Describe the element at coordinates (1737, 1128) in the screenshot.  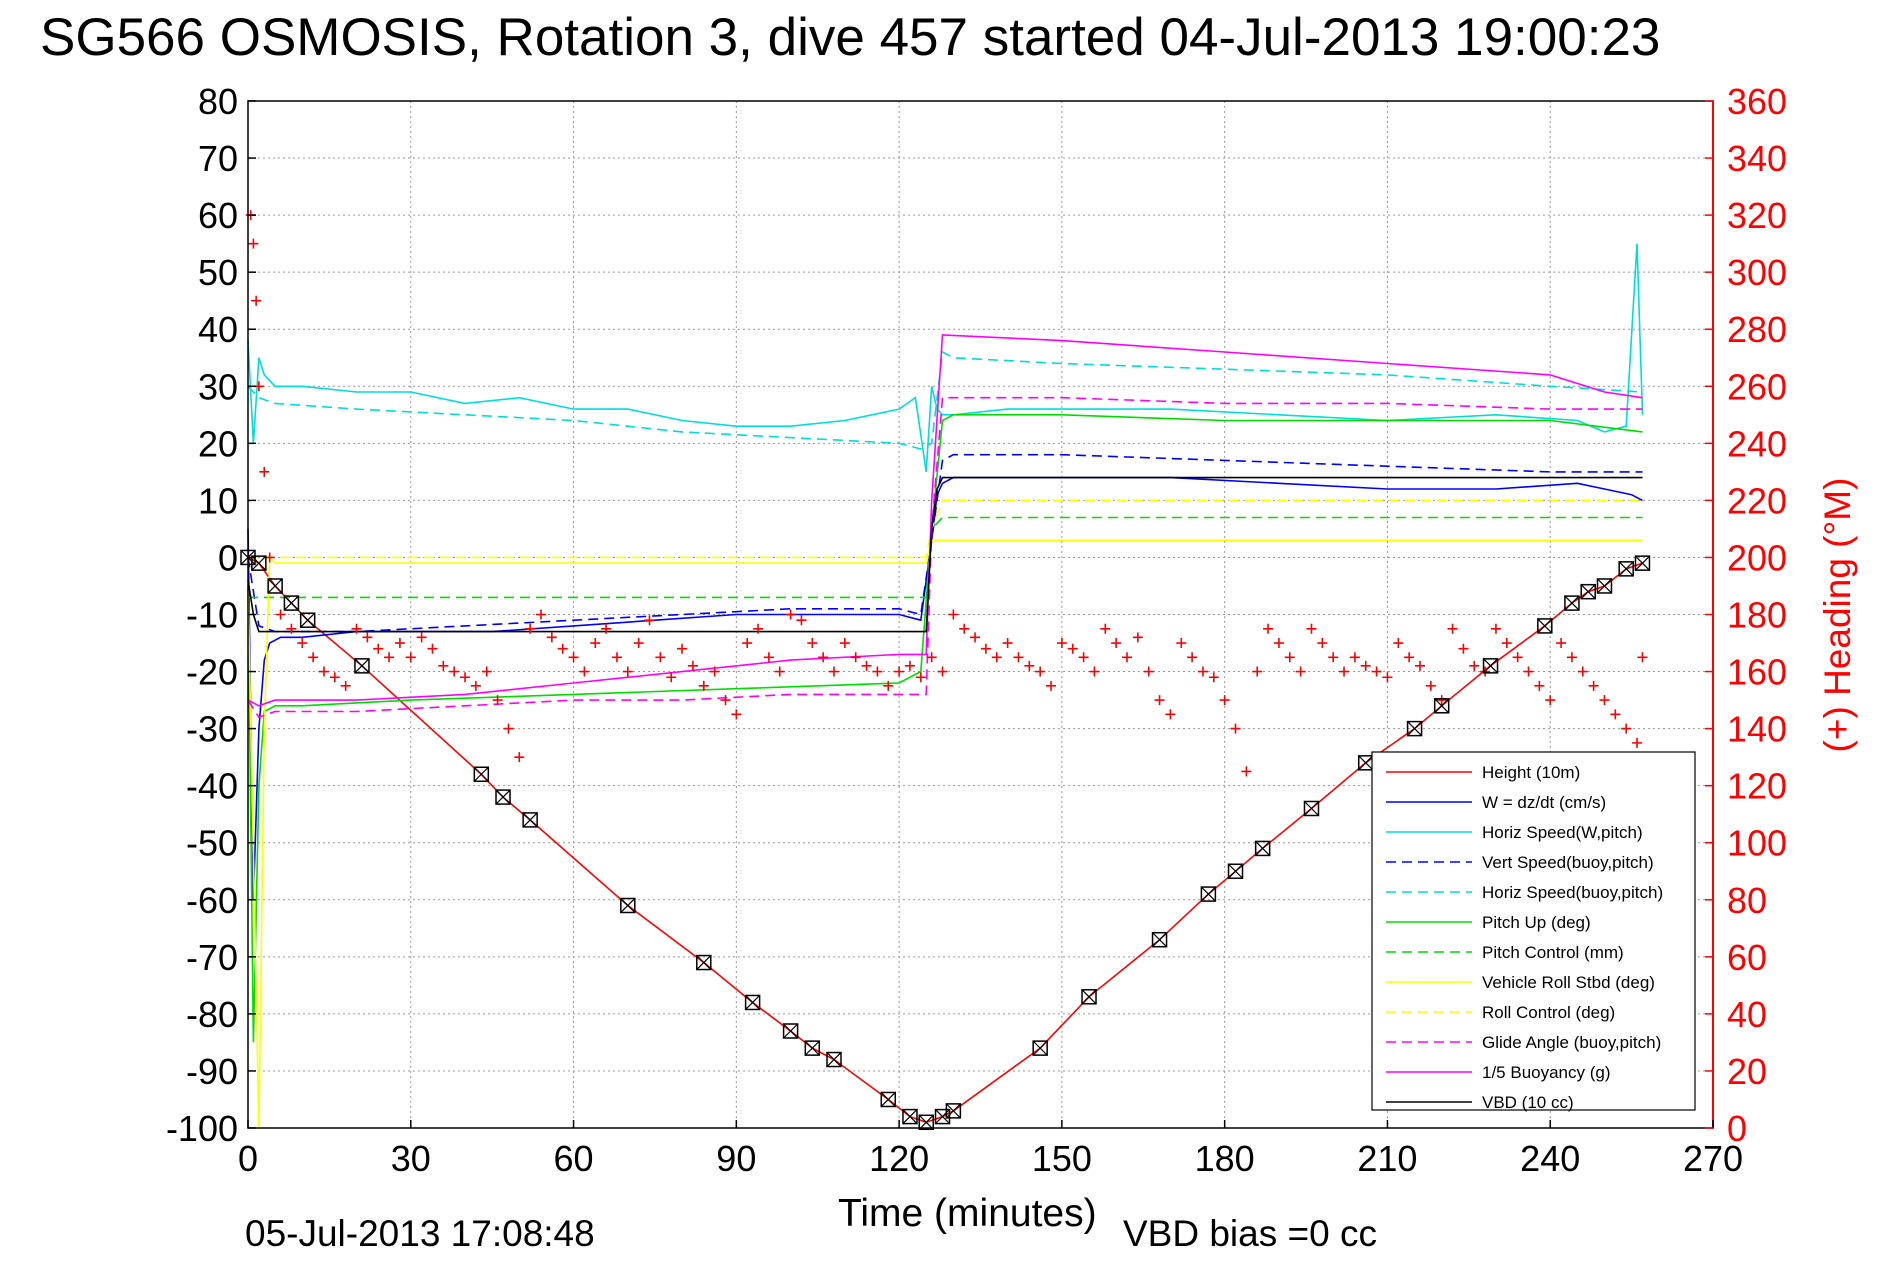
I see `y2-tick-label: 0` at that location.